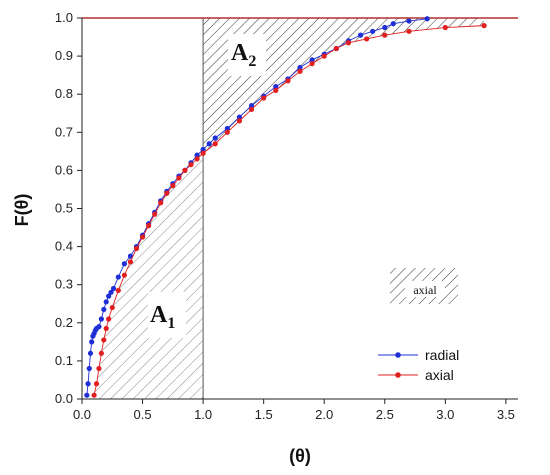 Image resolution: width=550 pixels, height=475 pixels. What do you see at coordinates (344, 86) in the screenshot?
I see `hatched-area-a2` at bounding box center [344, 86].